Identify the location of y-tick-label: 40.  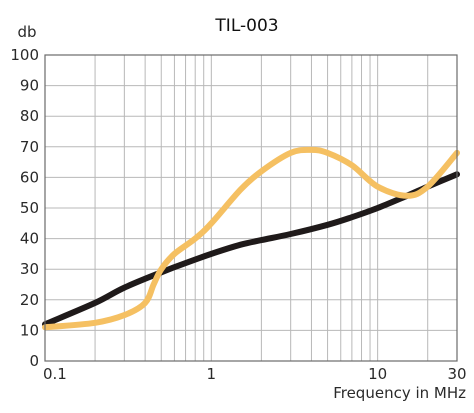
(29, 239).